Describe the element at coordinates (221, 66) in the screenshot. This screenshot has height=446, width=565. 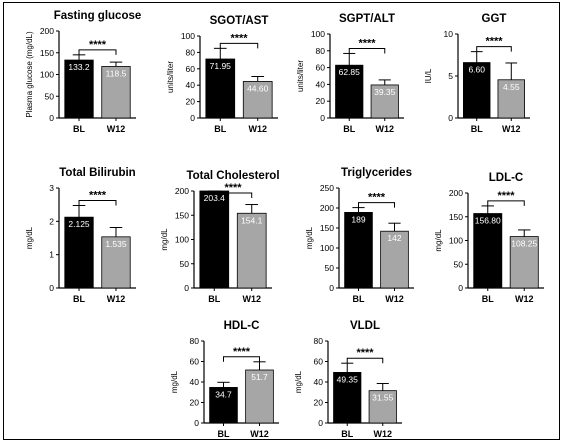
I see `data-label: 71.95` at that location.